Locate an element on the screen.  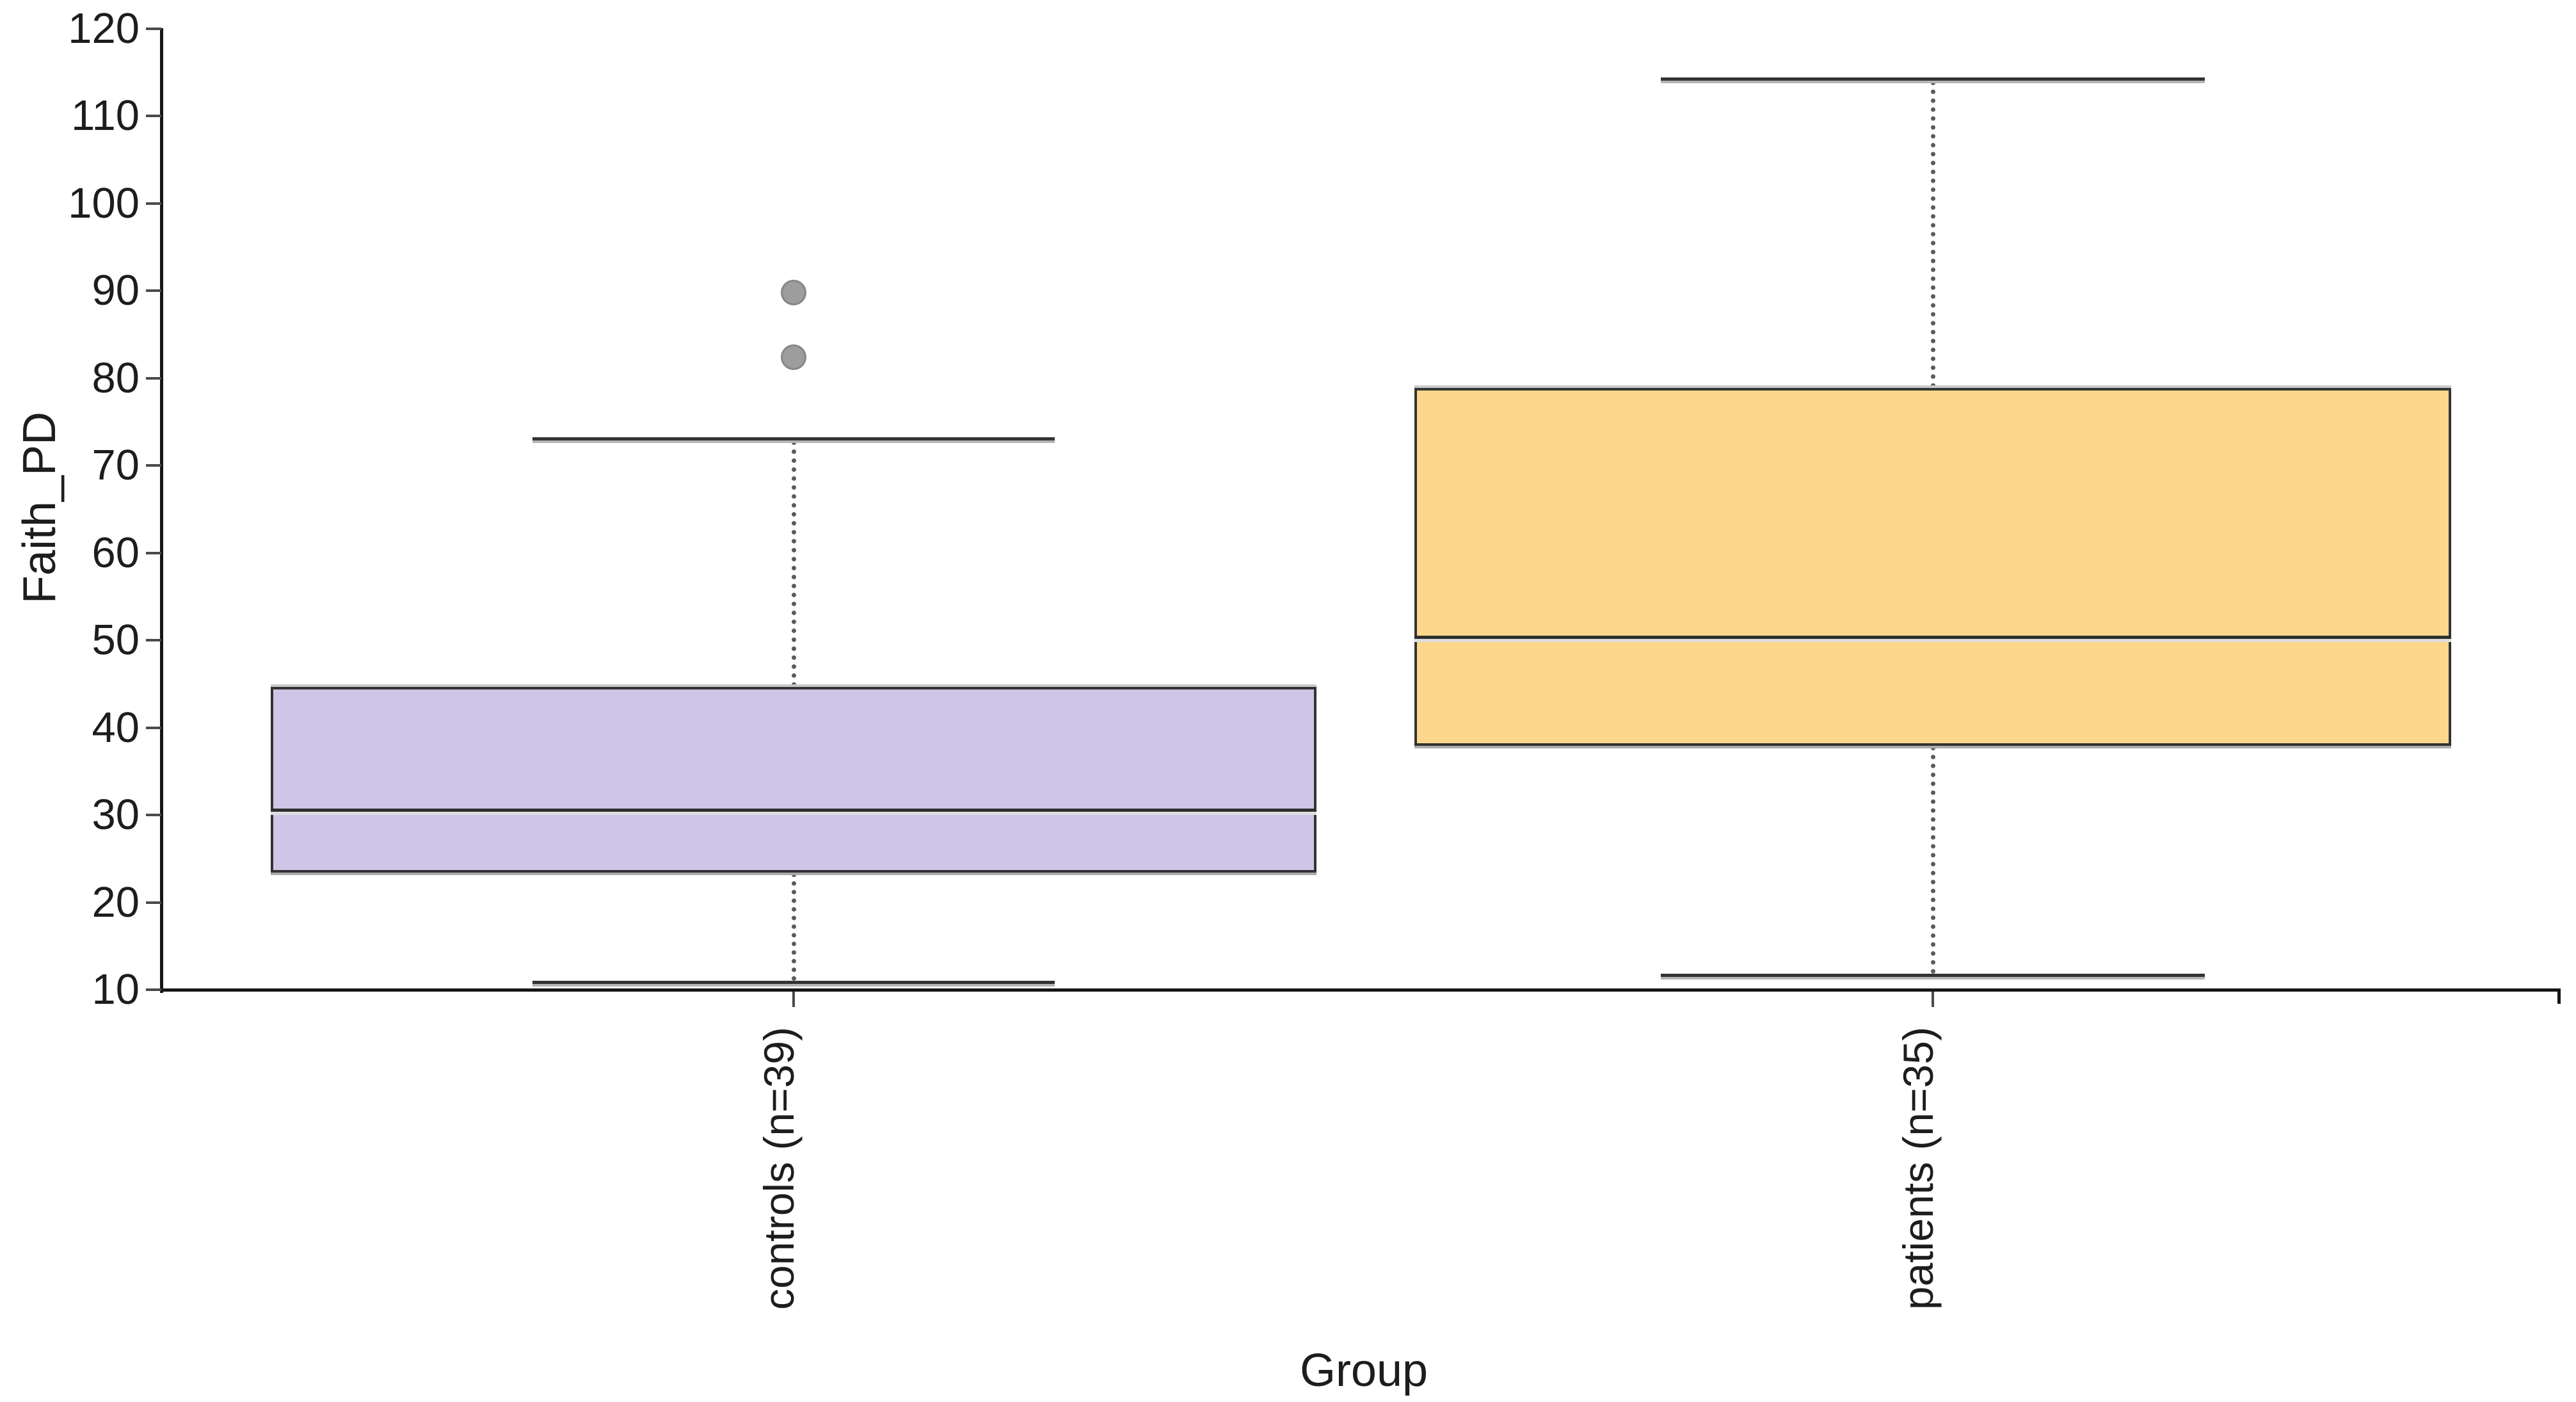
y-tick-label: 60 is located at coordinates (116, 552).